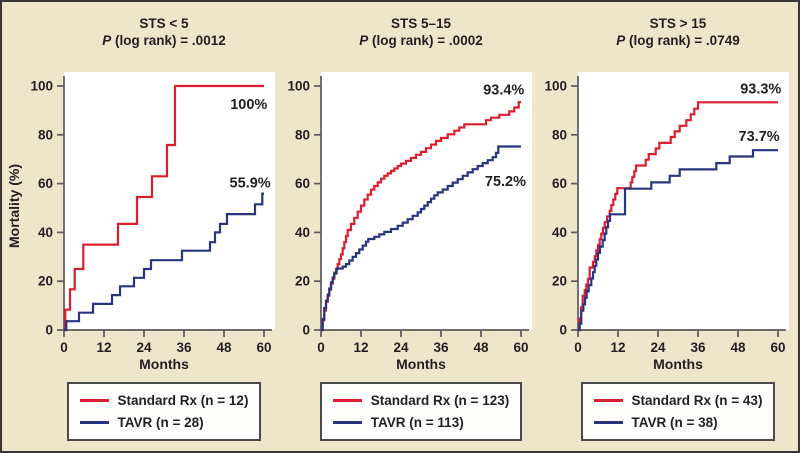  What do you see at coordinates (250, 183) in the screenshot?
I see `svg-text: 55.9%` at bounding box center [250, 183].